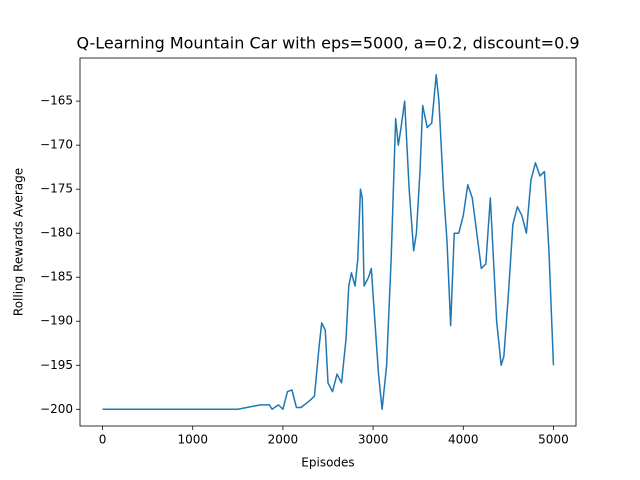 Image resolution: width=640 pixels, height=480 pixels. I want to click on y-tick-label: −200, so click(56, 409).